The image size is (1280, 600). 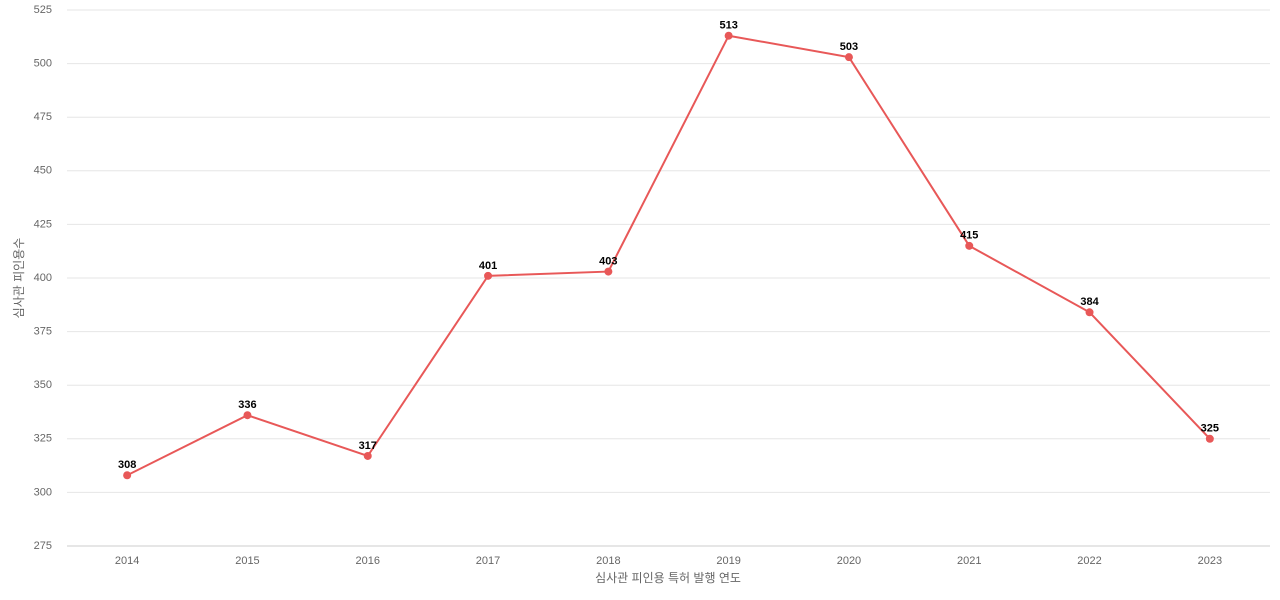 I want to click on y-tick-label: 450, so click(x=43, y=171).